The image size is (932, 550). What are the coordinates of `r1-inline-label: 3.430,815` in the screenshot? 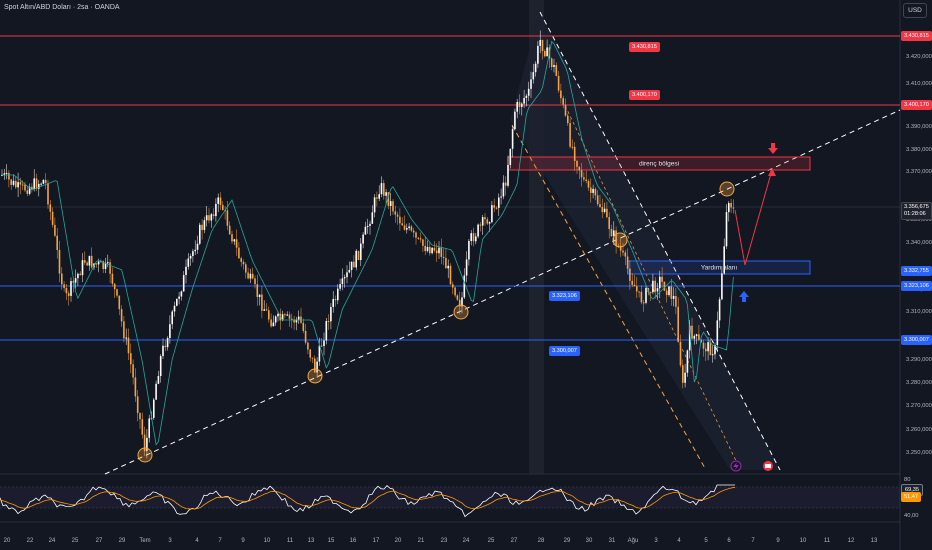 It's located at (644, 47).